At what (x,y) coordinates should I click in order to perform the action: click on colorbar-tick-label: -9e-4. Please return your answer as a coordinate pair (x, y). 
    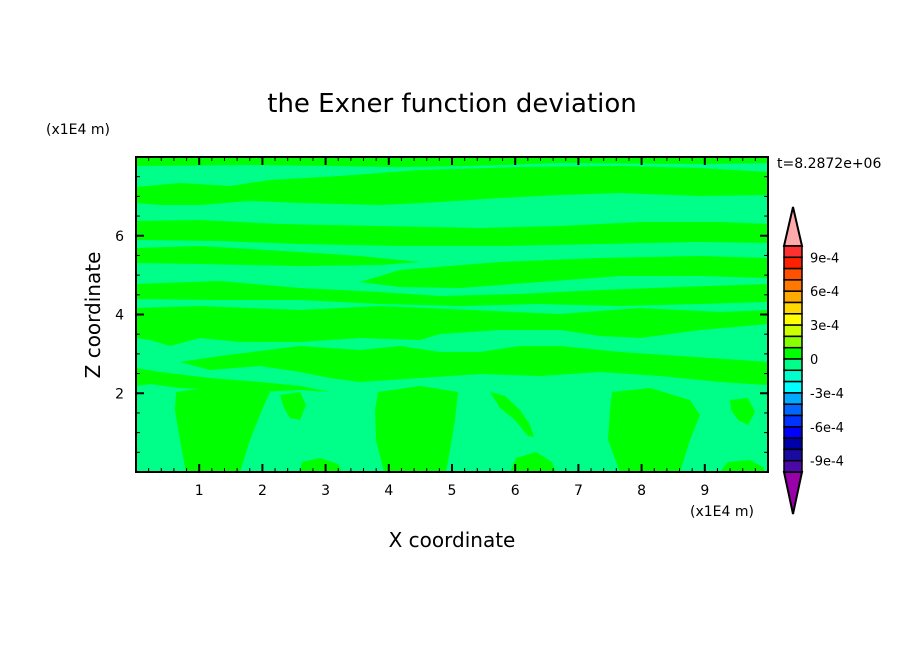
    Looking at the image, I should click on (827, 462).